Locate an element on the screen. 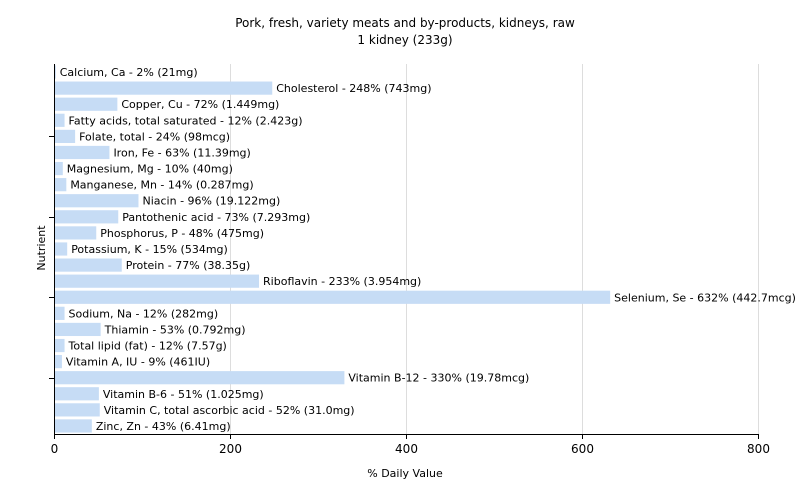  x-tick-label: 600 is located at coordinates (582, 449).